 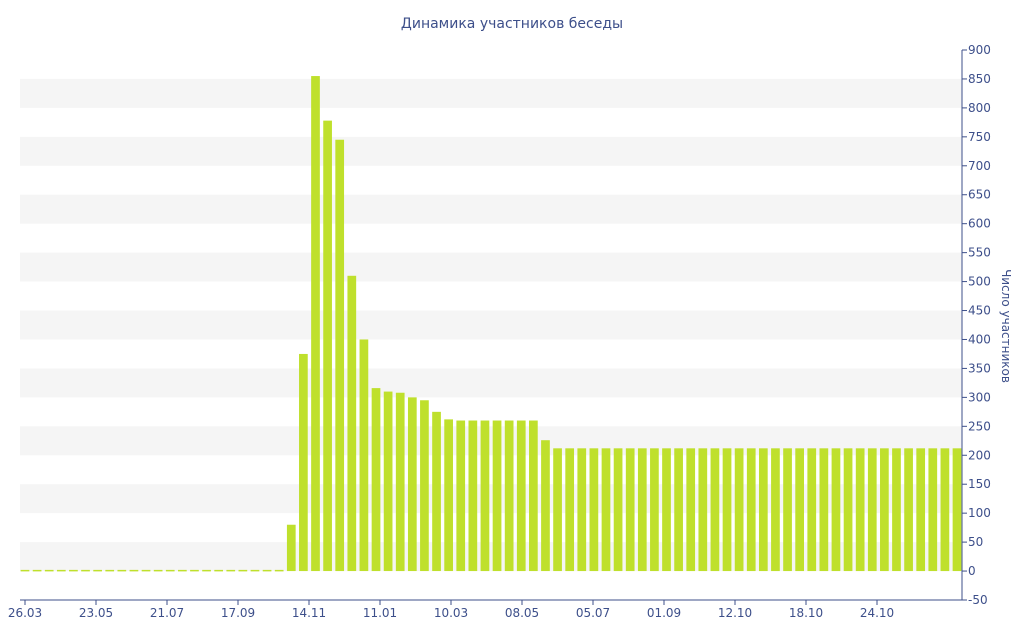 I want to click on x-tick-label: 14.11, so click(x=309, y=613).